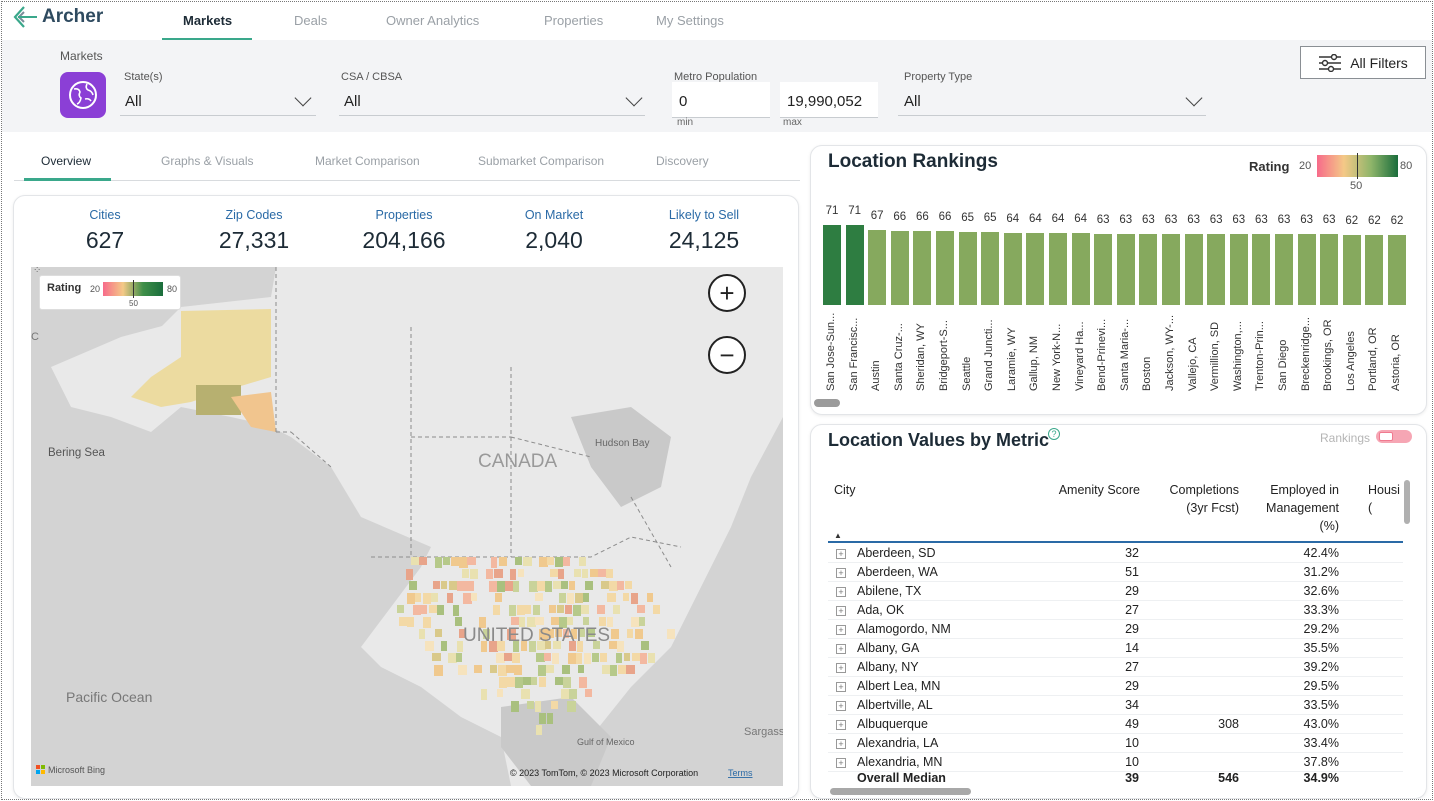 This screenshot has height=801, width=1434. What do you see at coordinates (727, 293) in the screenshot?
I see `zoom-in-icon: +` at bounding box center [727, 293].